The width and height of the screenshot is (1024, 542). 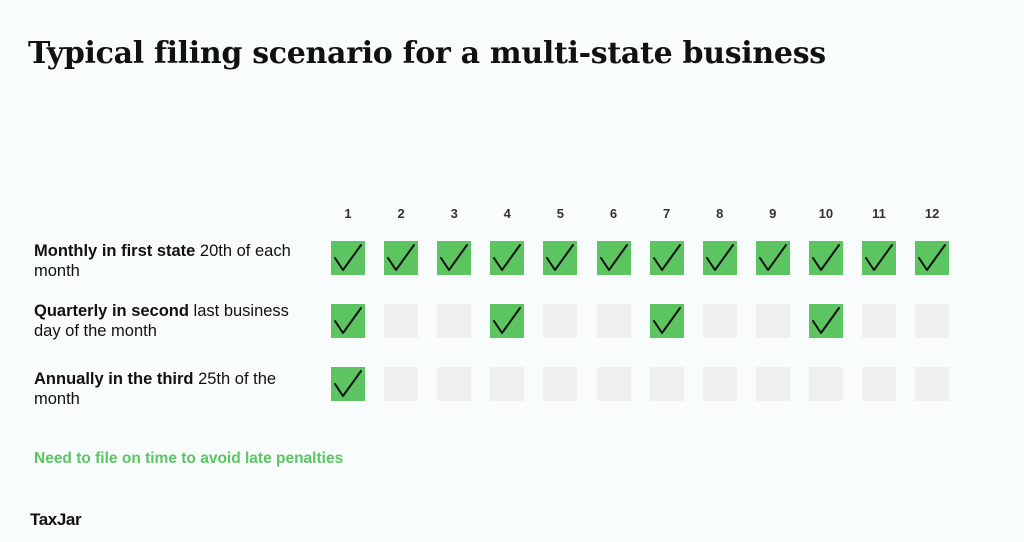 I want to click on row-label-detail: 25th of the month, so click(x=155, y=389).